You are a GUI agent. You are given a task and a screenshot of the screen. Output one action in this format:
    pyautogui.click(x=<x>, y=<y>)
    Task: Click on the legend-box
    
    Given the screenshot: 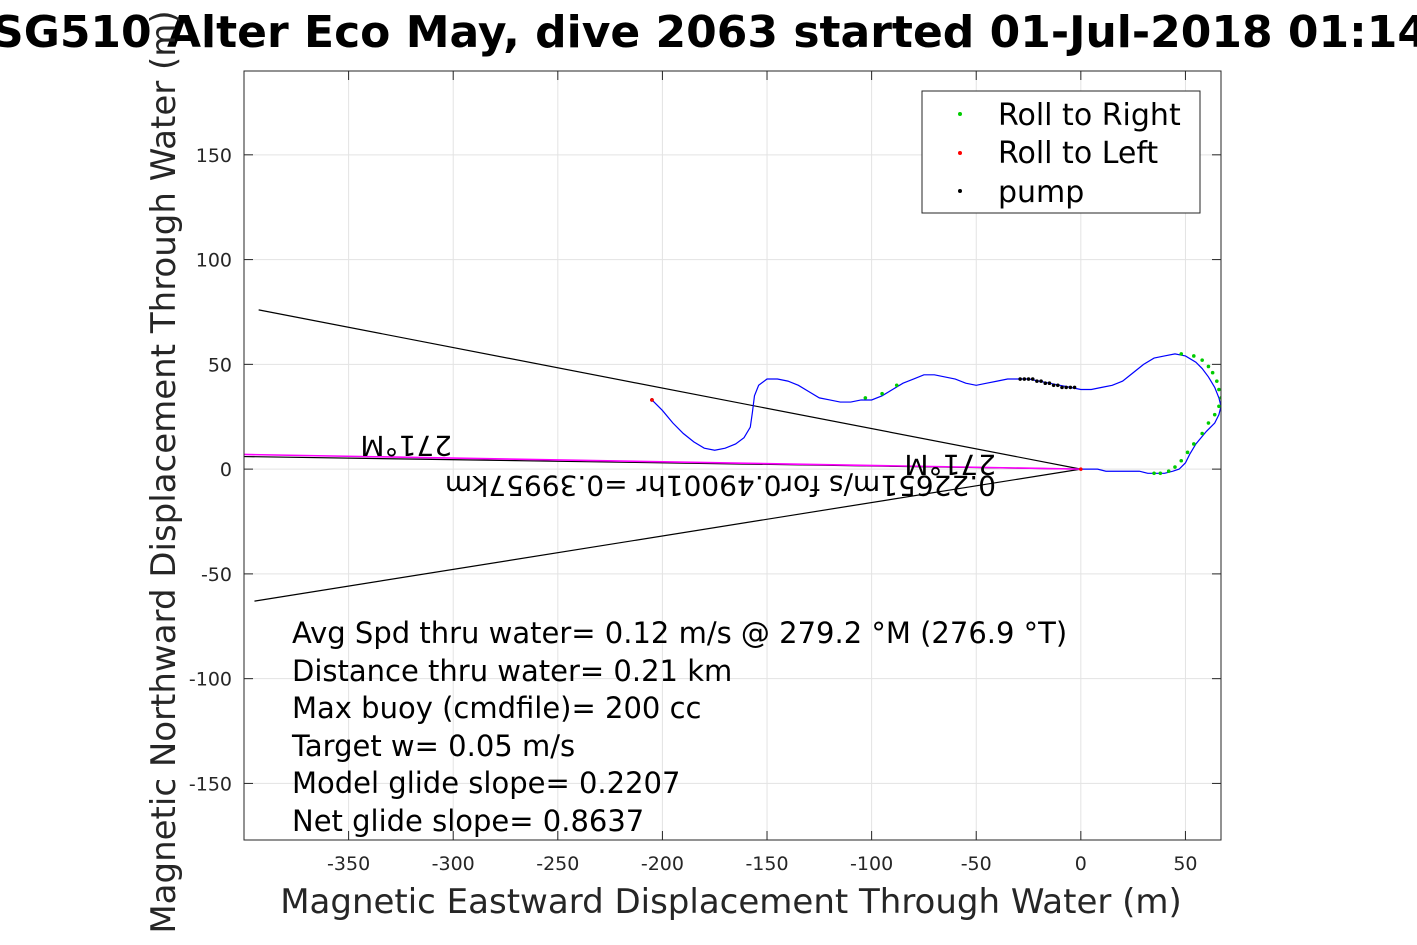 What is the action you would take?
    pyautogui.click(x=1061, y=152)
    